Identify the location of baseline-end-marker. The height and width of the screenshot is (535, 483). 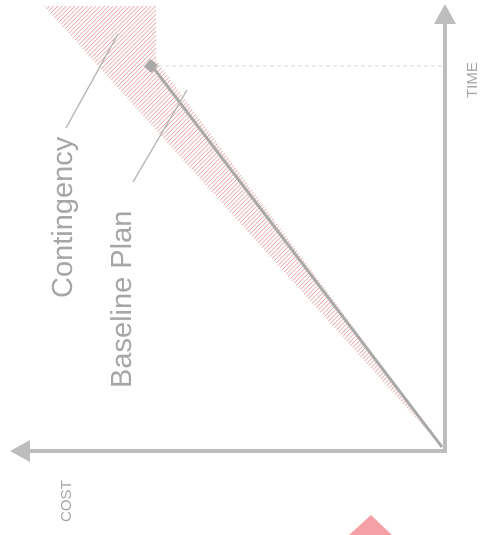
(151, 66).